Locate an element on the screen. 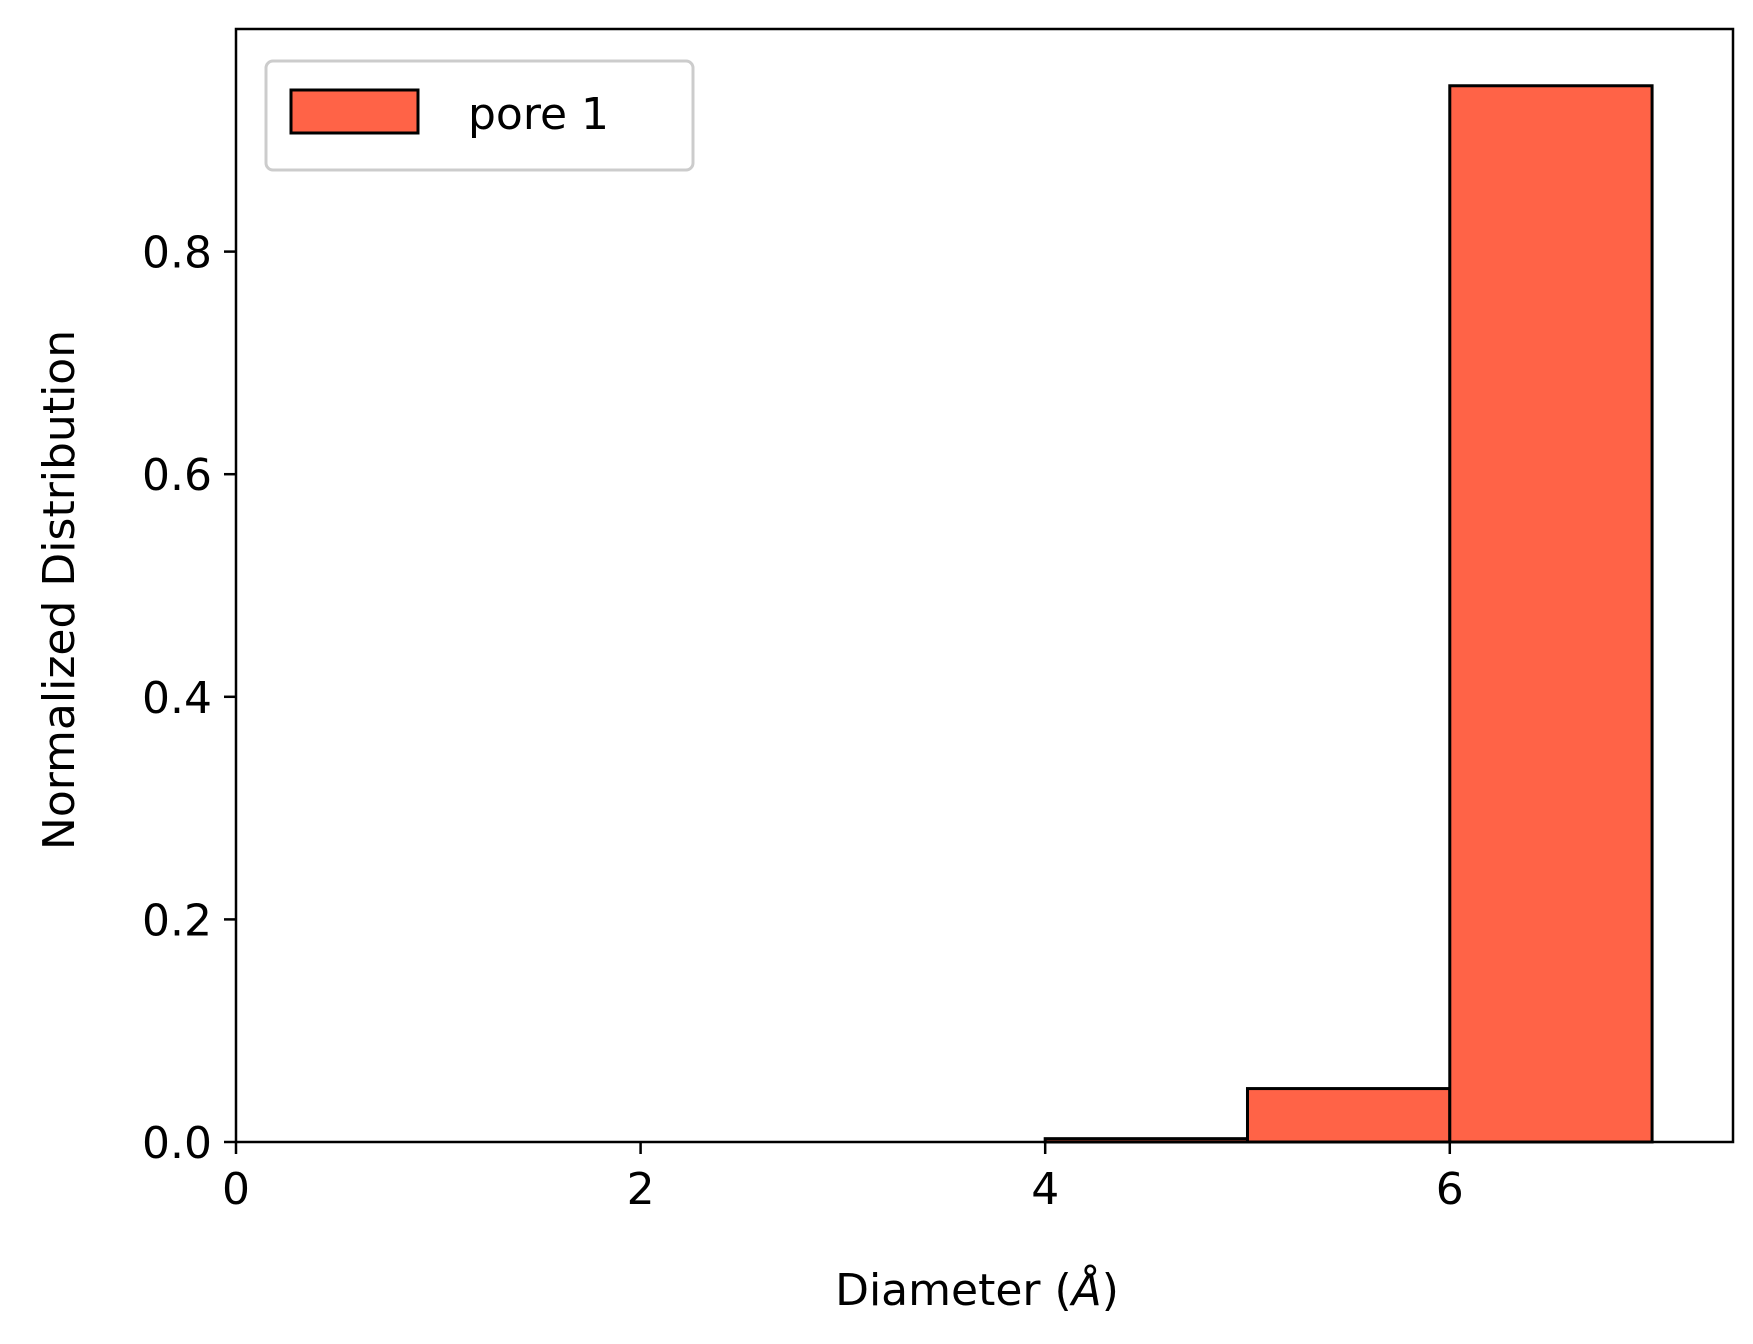  x-tick-label: 0 is located at coordinates (236, 1189).